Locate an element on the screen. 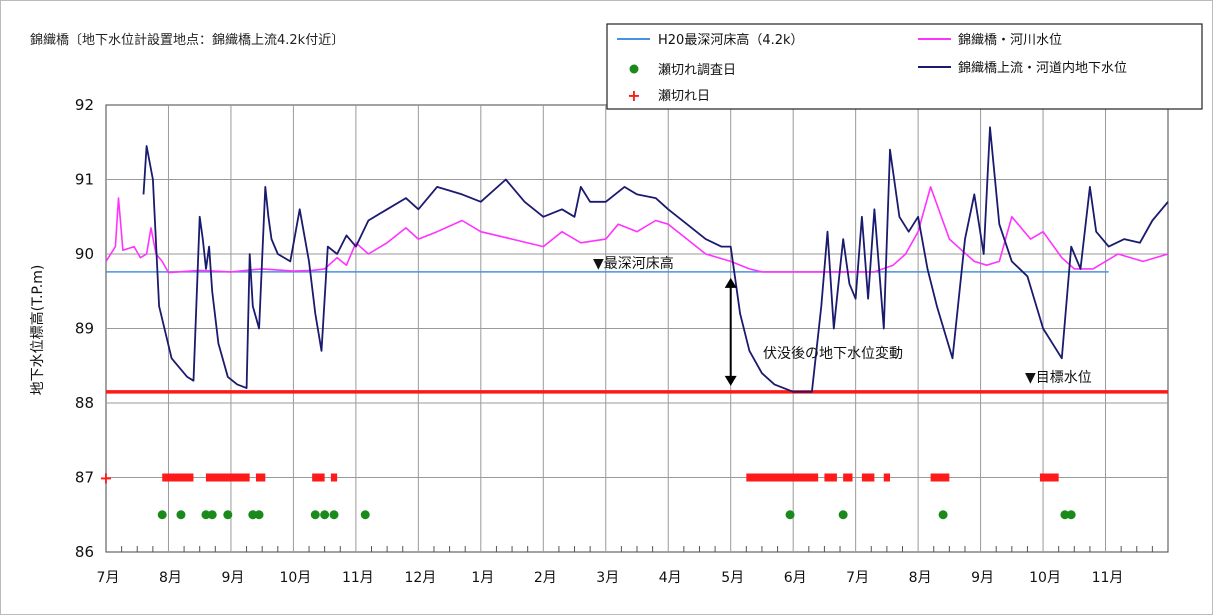 The image size is (1213, 615). annotation-layer: ▼最深河床高 伏没後の地下水位変動 ▼目標水位 is located at coordinates (842, 320).